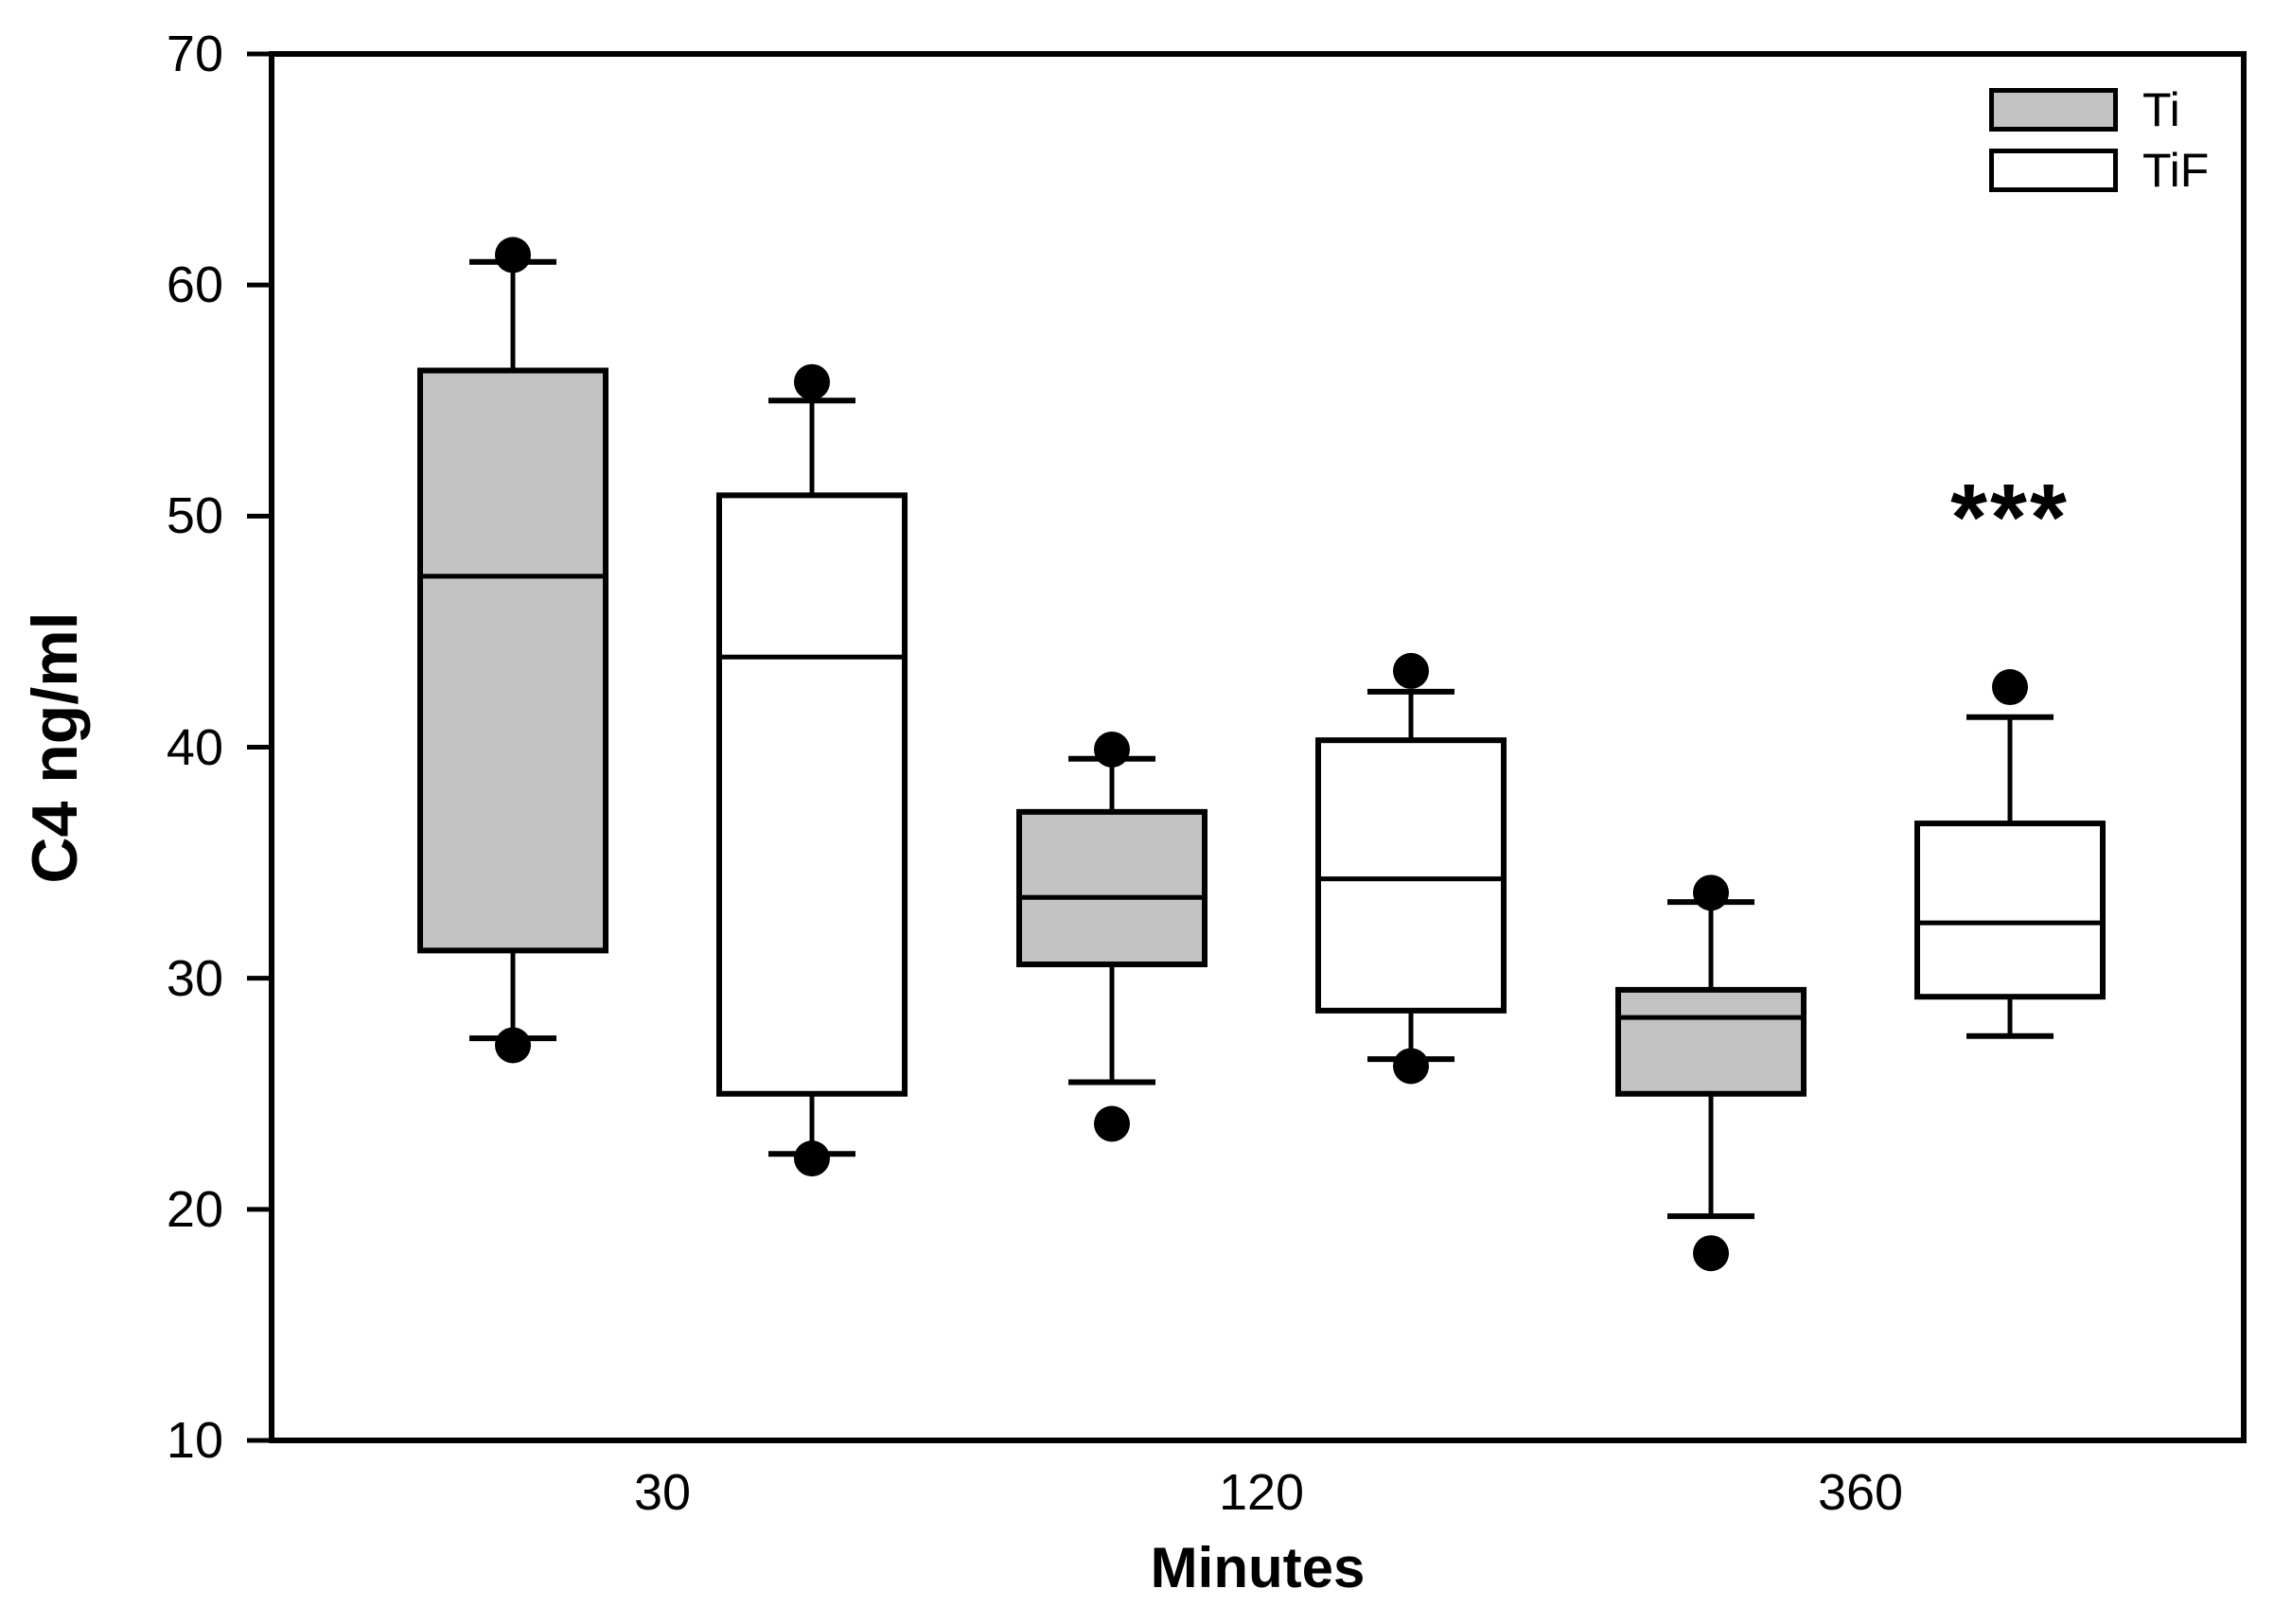 Image resolution: width=2274 pixels, height=1624 pixels. What do you see at coordinates (194, 747) in the screenshot?
I see `y-tick-label: 40` at bounding box center [194, 747].